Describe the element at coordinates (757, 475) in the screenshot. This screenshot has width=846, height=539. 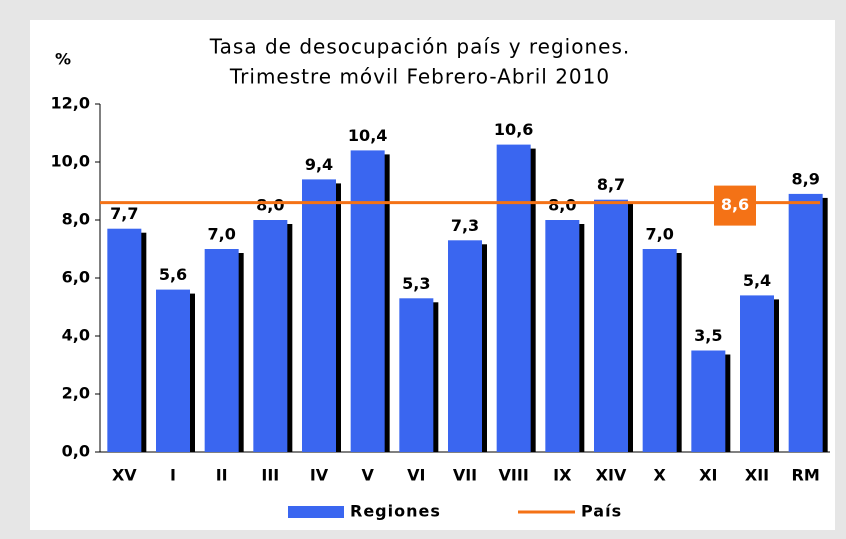
I see `x-tick-label: XII` at that location.